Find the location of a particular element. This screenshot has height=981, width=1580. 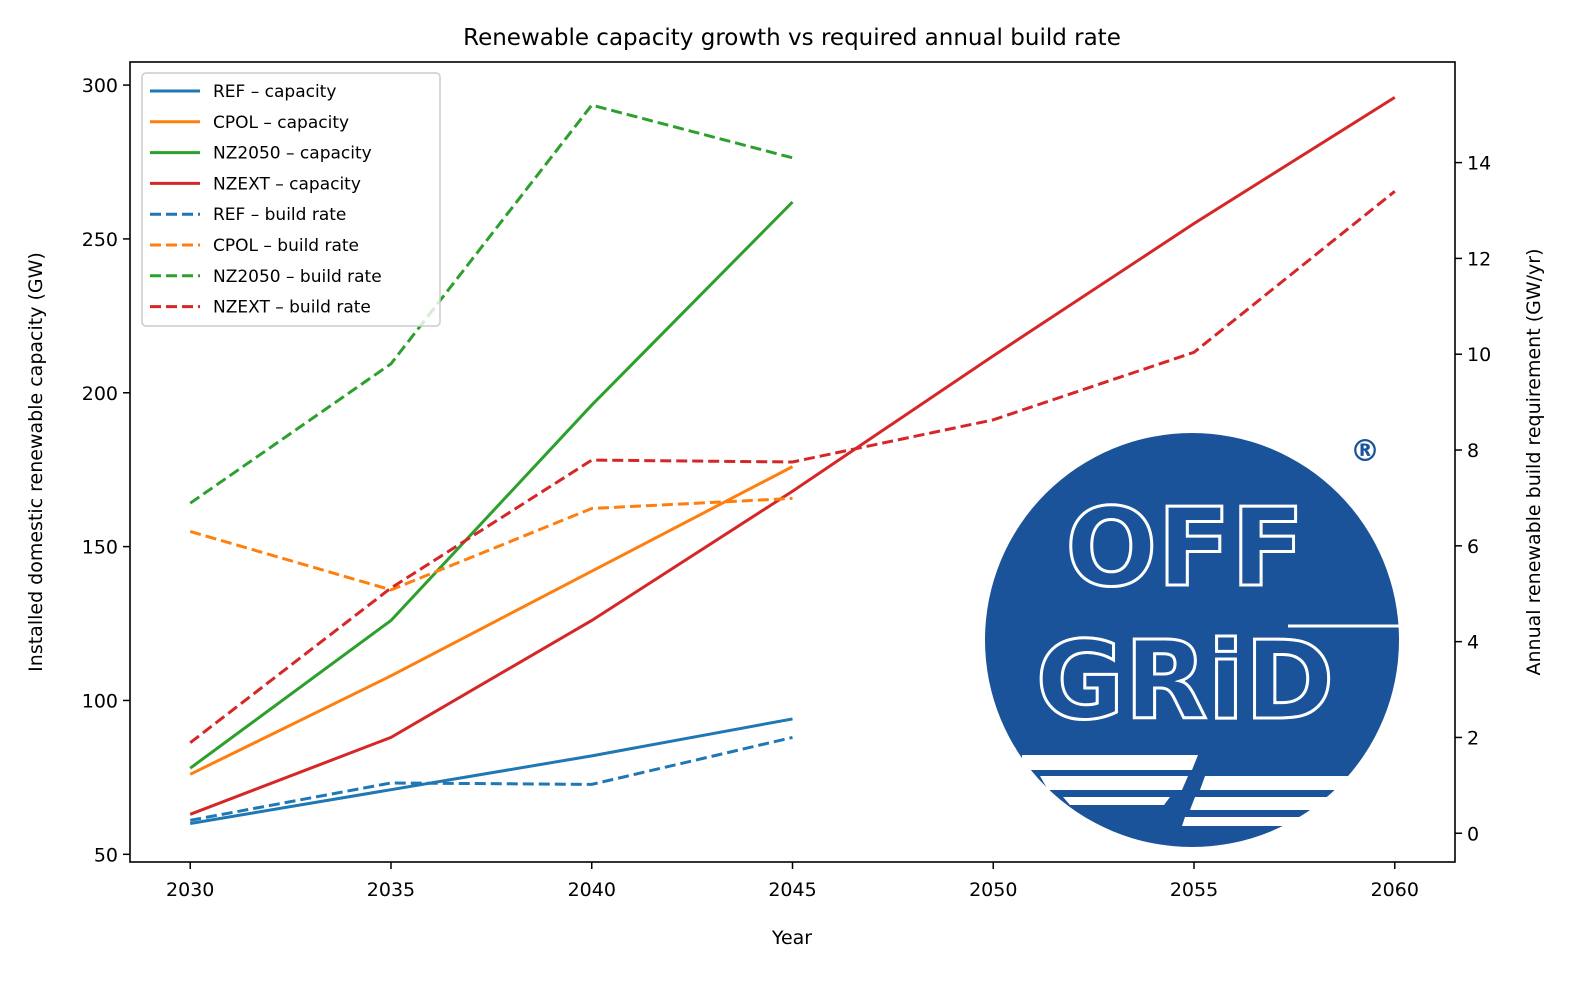

legend-label-4: REF – build rate is located at coordinates (279, 215).